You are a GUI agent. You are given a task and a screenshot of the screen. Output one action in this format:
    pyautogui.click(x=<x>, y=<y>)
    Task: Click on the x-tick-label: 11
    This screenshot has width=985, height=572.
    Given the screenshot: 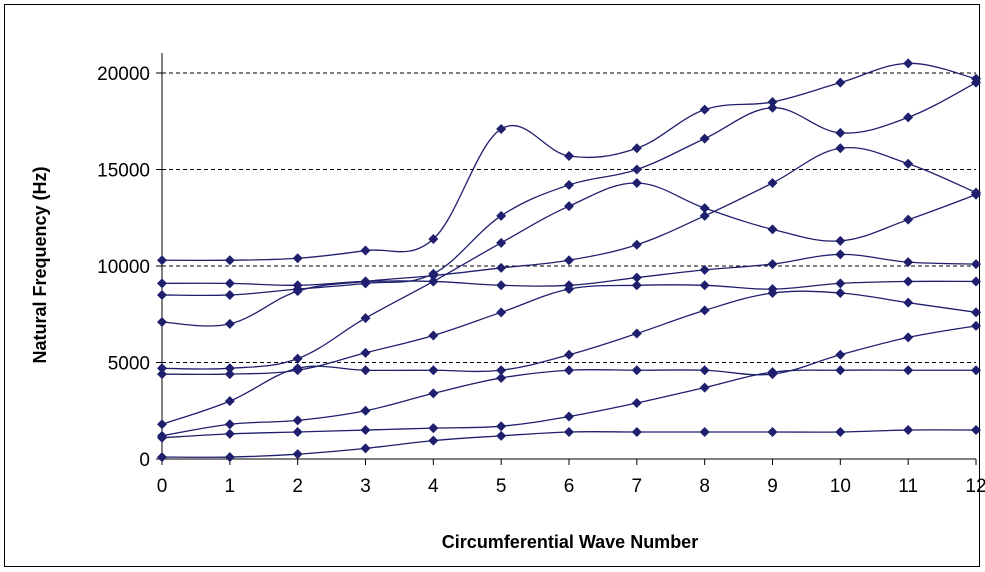 What is the action you would take?
    pyautogui.click(x=908, y=486)
    